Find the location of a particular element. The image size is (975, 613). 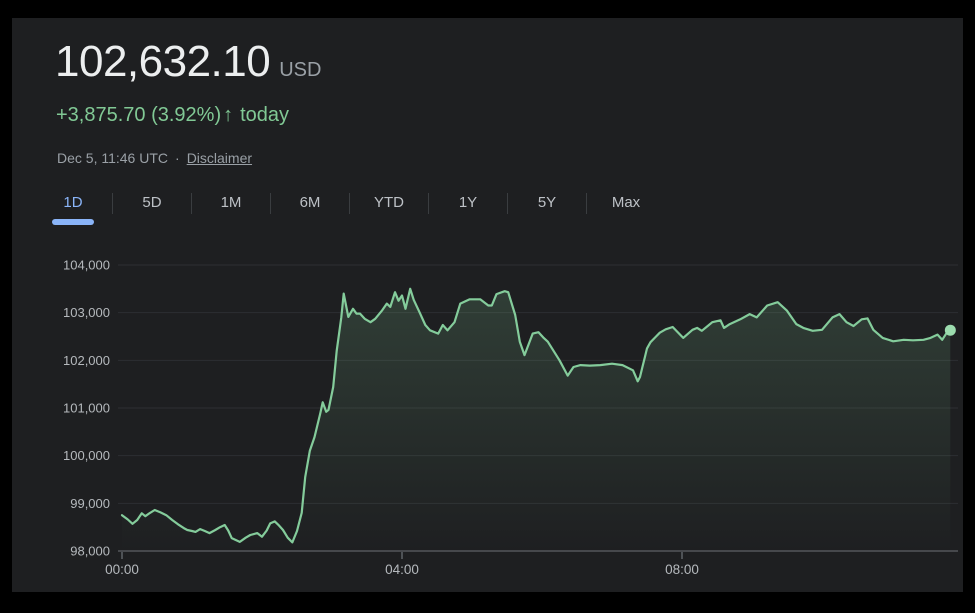

price-change: +3,875.70 (3.92%) ↑ today is located at coordinates (172, 115).